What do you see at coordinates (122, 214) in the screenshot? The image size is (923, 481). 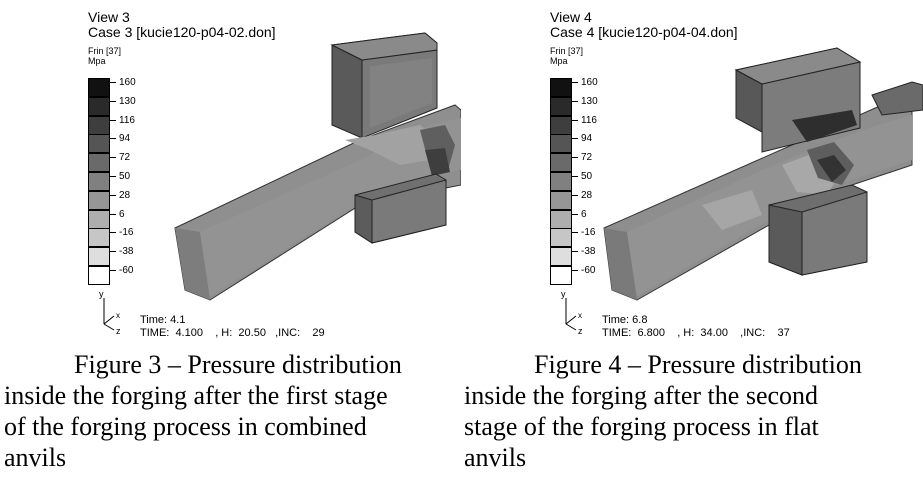 I see `legend-value: 6` at bounding box center [122, 214].